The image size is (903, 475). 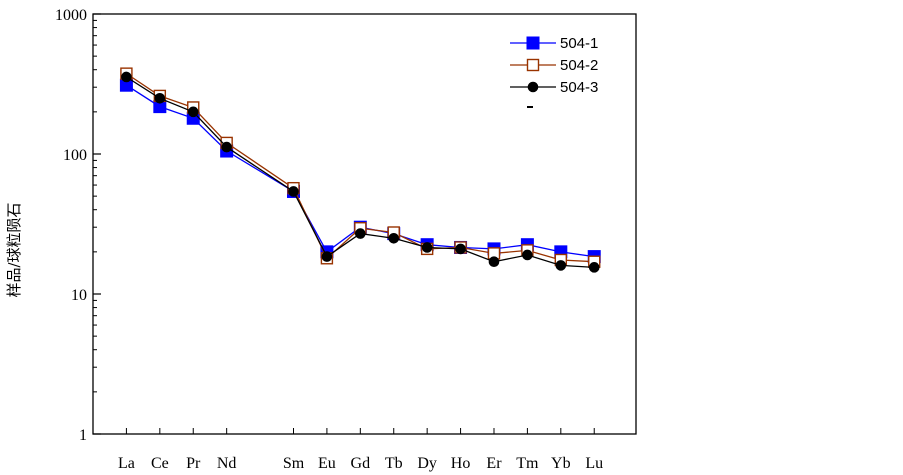 What do you see at coordinates (71, 15) in the screenshot?
I see `y-tick-label: 1000` at bounding box center [71, 15].